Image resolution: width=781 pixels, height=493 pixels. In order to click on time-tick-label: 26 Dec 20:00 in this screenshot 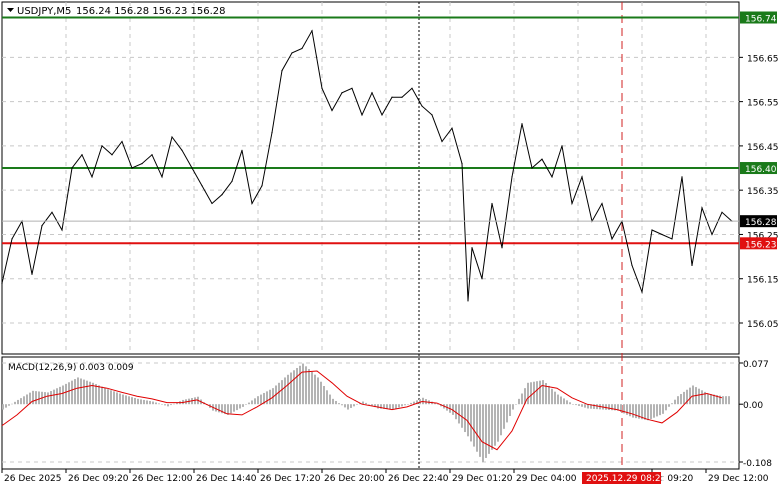, I will do `click(354, 479)`.